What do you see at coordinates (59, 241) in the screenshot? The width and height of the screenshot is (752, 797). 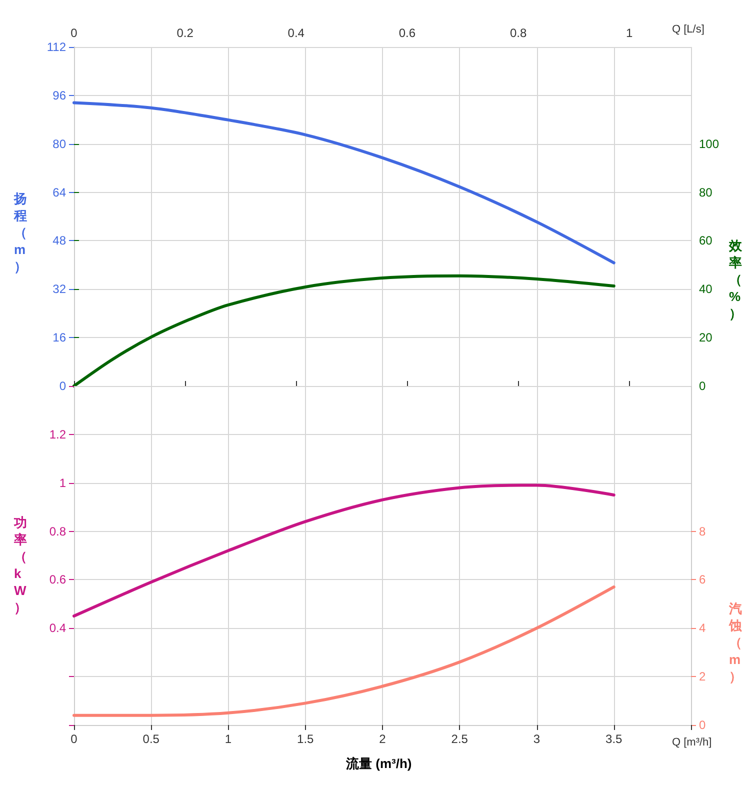 I see `y-tick-label: 48` at bounding box center [59, 241].